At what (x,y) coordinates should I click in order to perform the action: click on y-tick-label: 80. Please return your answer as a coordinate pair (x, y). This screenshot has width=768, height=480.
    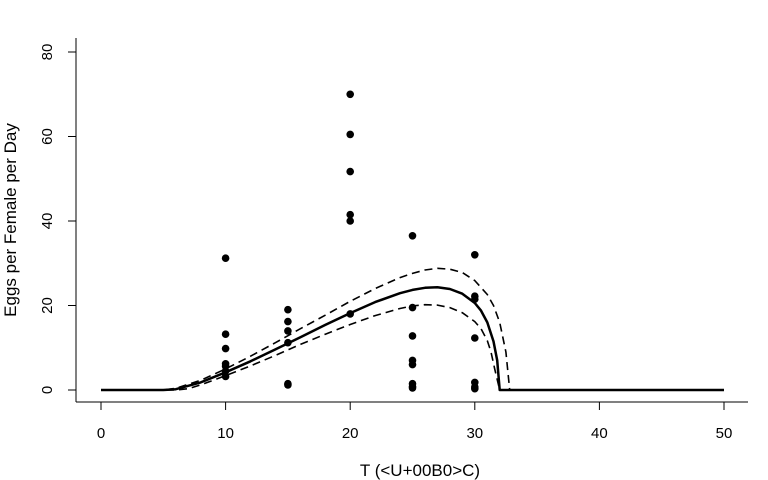
    Looking at the image, I should click on (47, 52).